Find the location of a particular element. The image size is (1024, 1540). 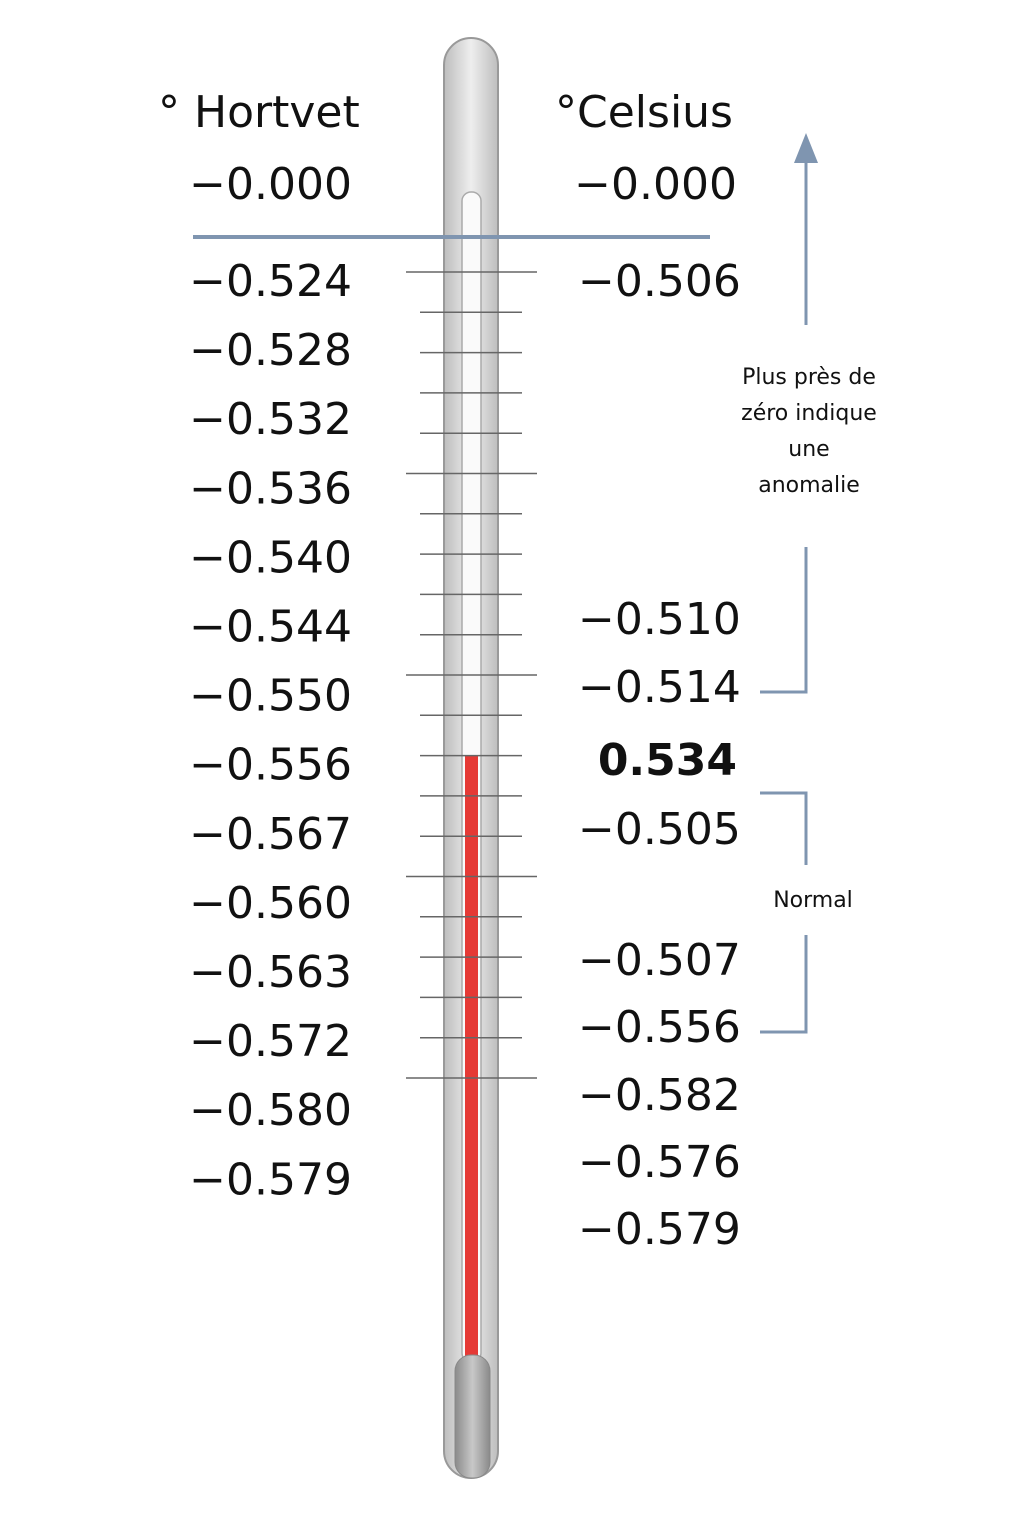

anomaly-note: zéro indique is located at coordinates (809, 413).